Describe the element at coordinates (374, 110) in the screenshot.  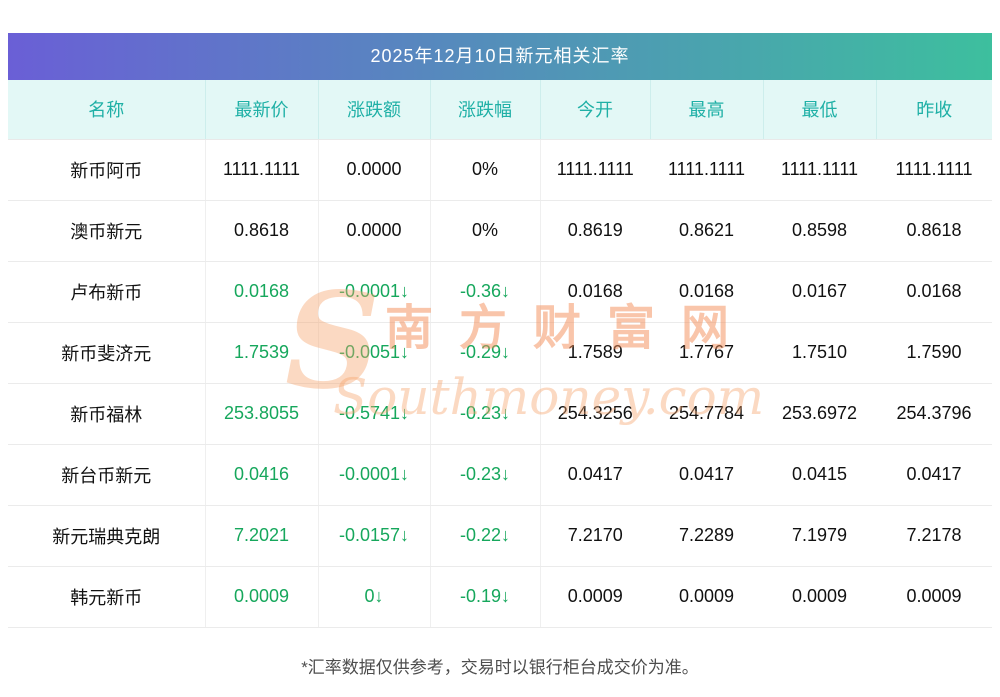
I see `column-header-change: 涨跌额` at that location.